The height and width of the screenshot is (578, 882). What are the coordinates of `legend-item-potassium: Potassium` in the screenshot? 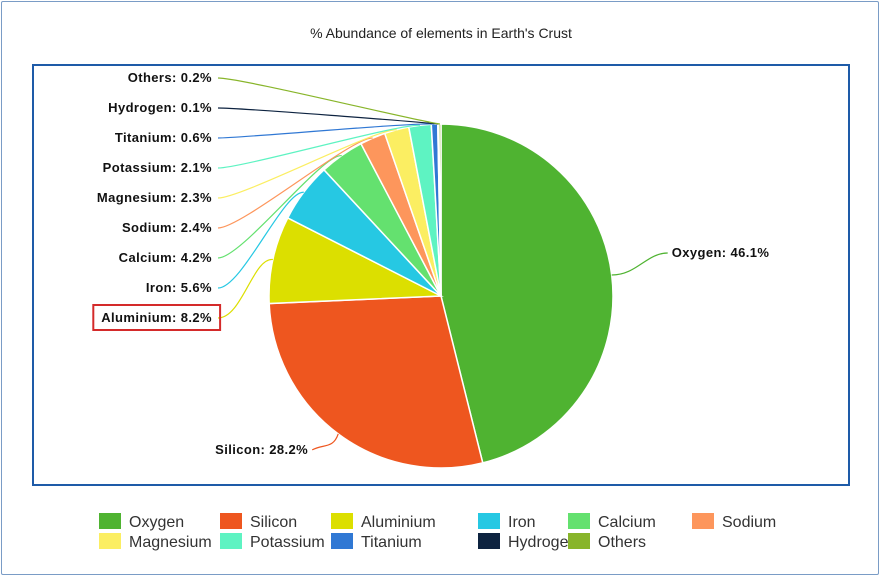 It's located at (272, 542).